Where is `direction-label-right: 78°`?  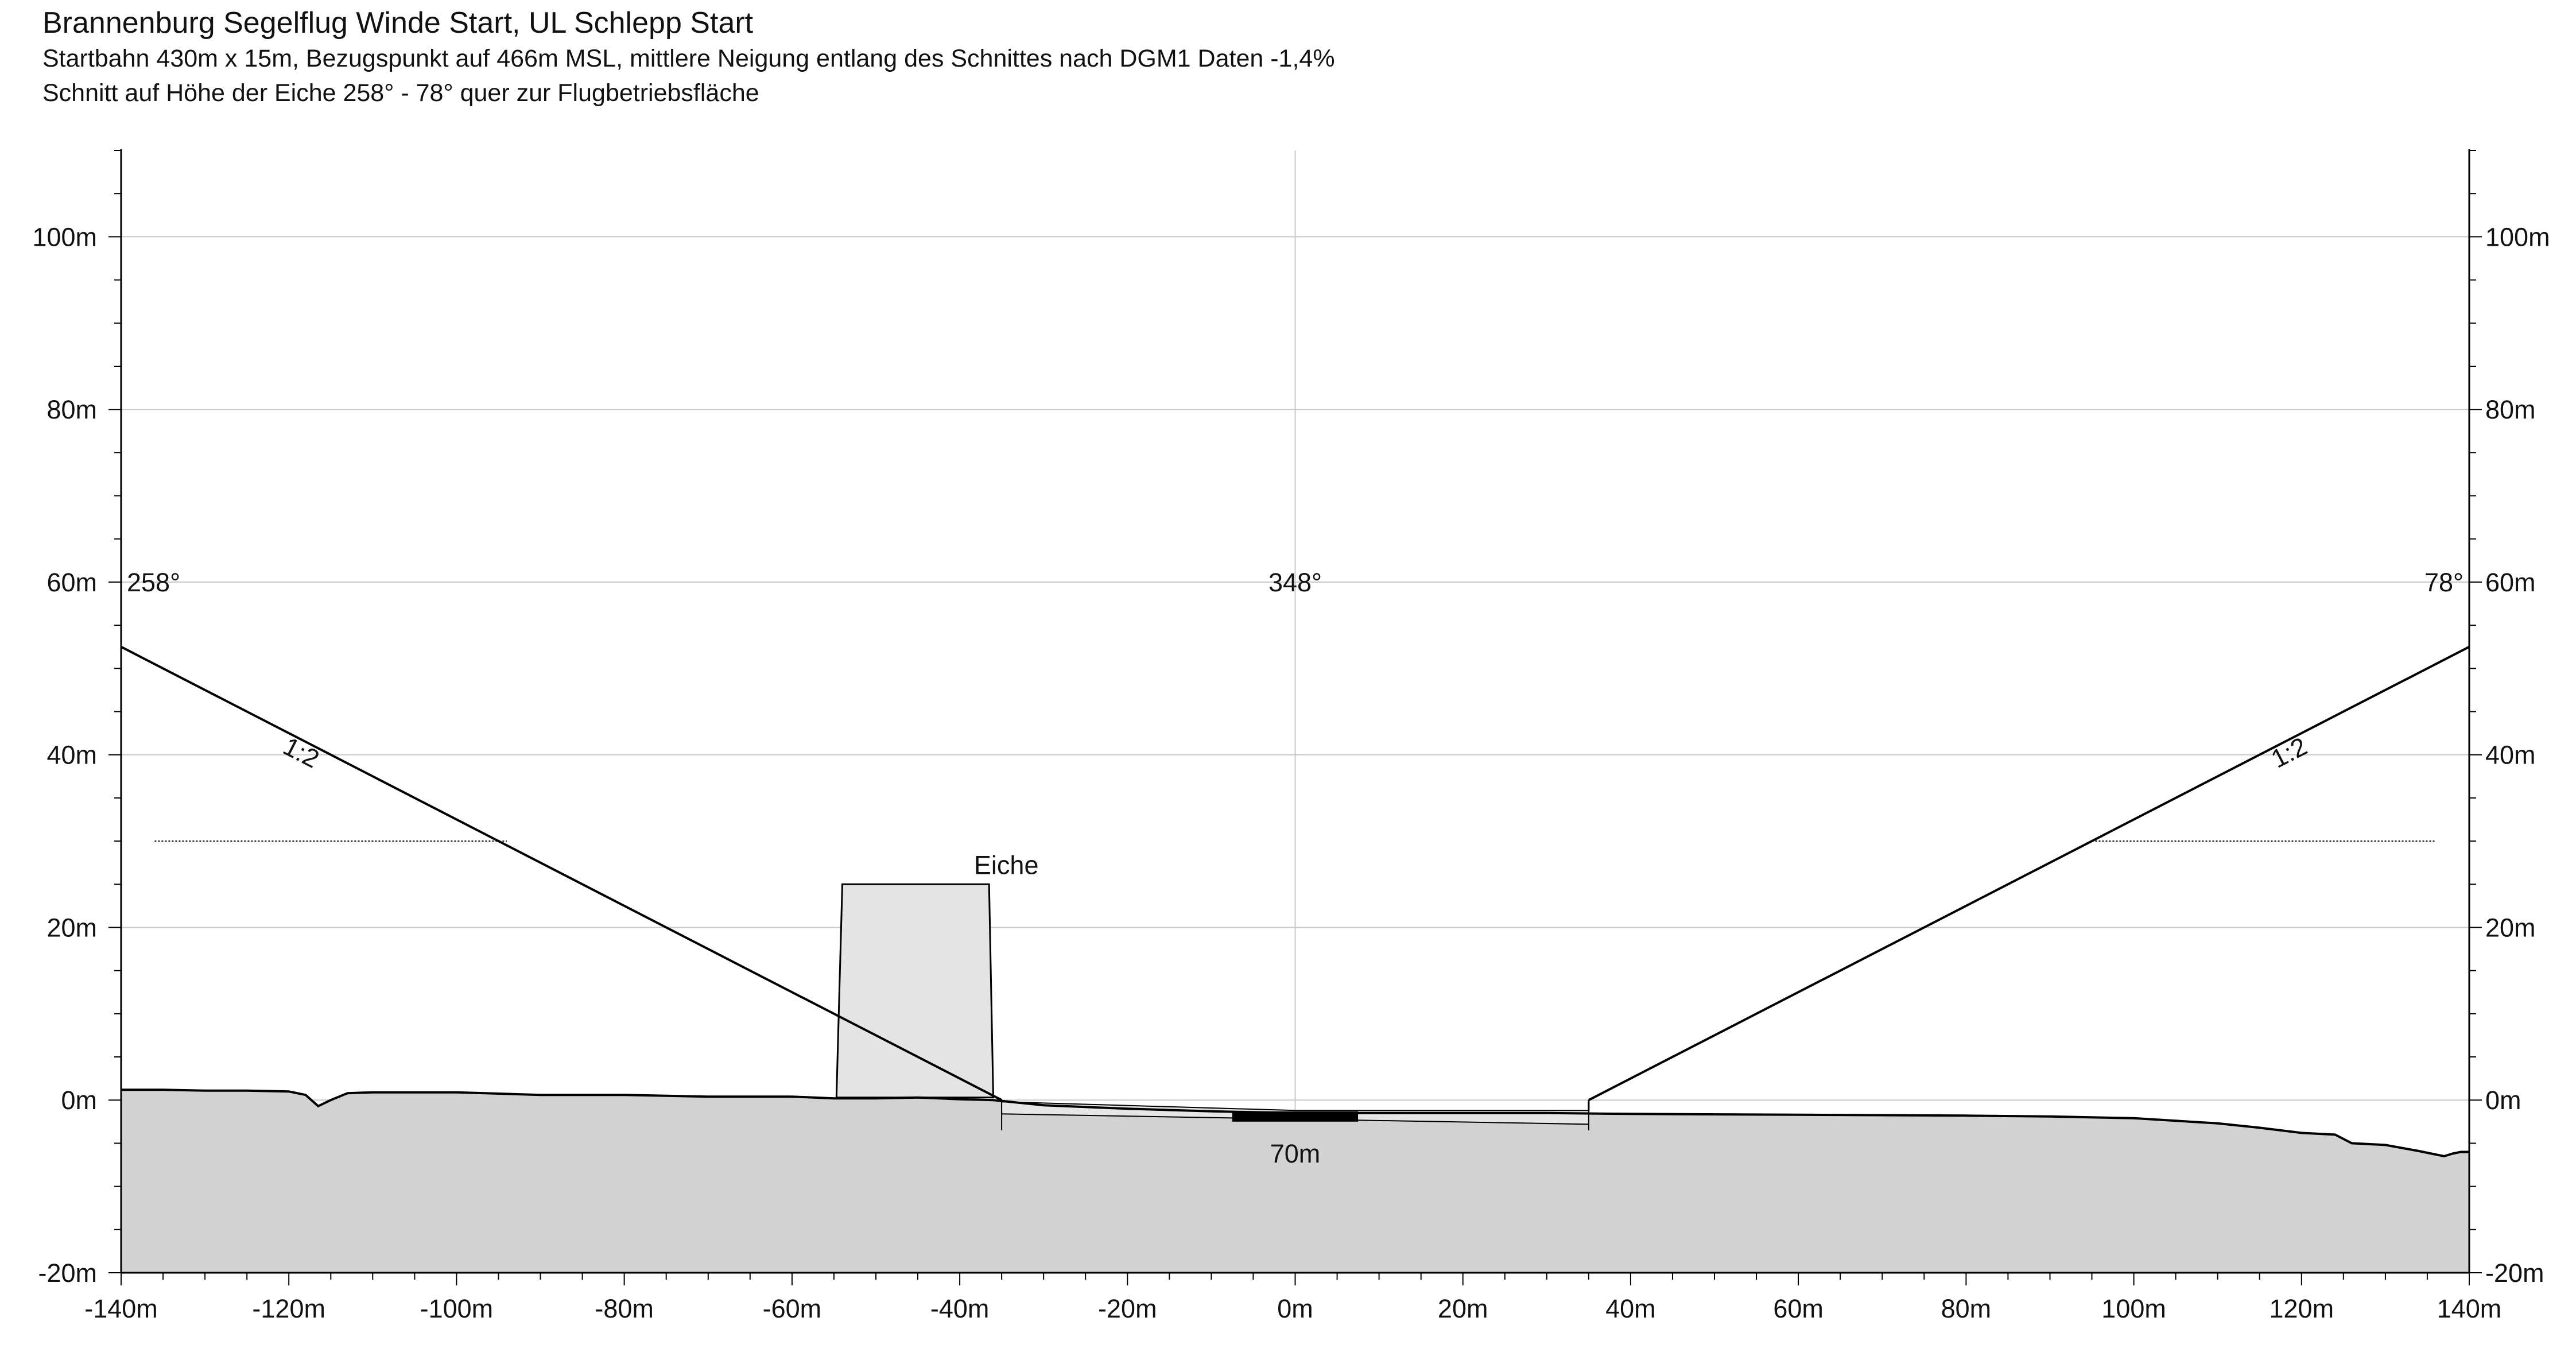
direction-label-right: 78° is located at coordinates (2444, 582).